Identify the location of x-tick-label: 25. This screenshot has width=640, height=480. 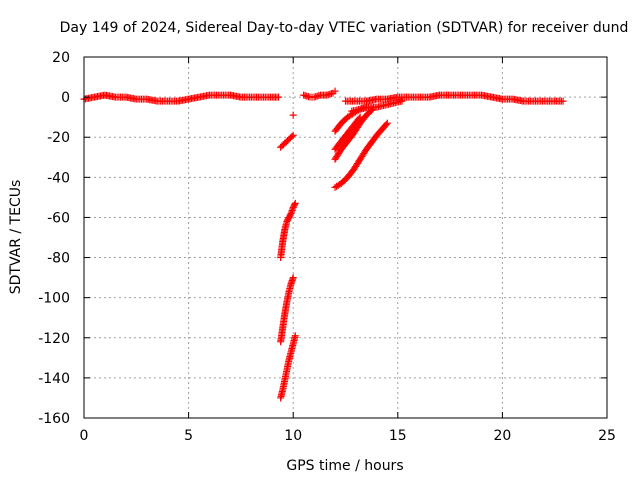
(607, 436).